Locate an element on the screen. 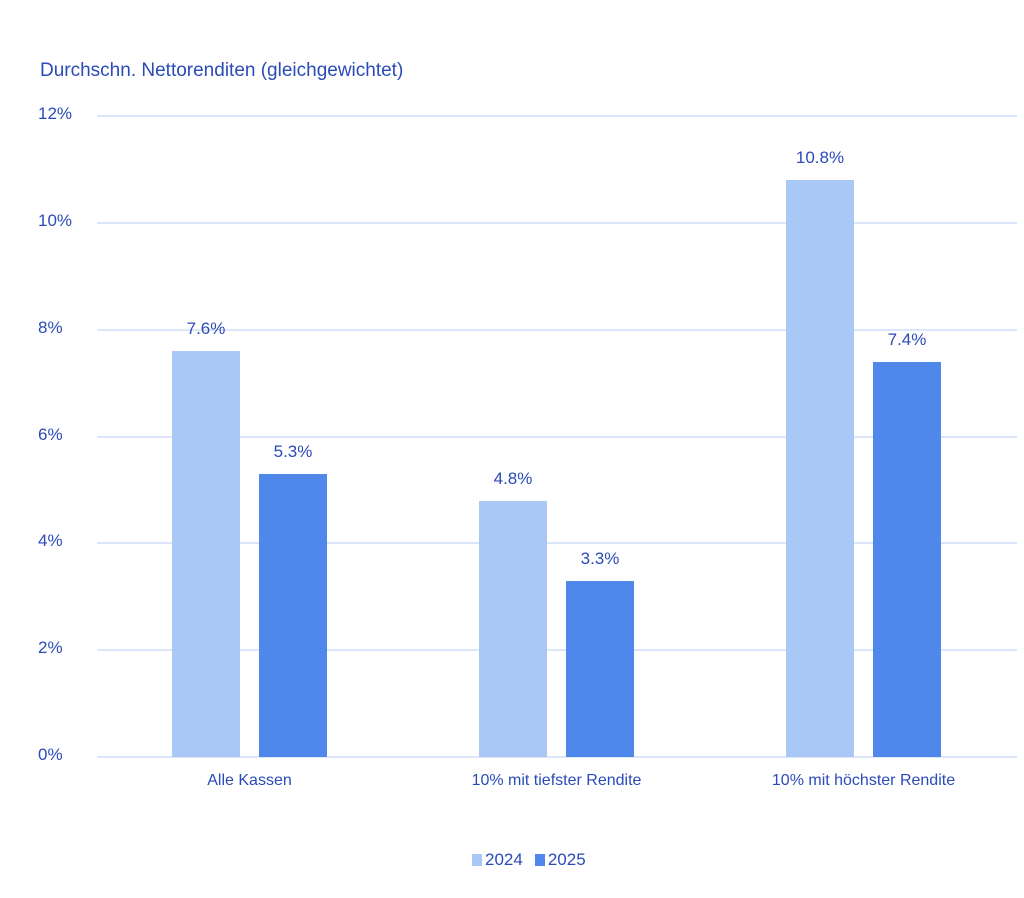 Image resolution: width=1024 pixels, height=898 pixels. x-tick-label: 10% mit tiefster Rendite is located at coordinates (556, 780).